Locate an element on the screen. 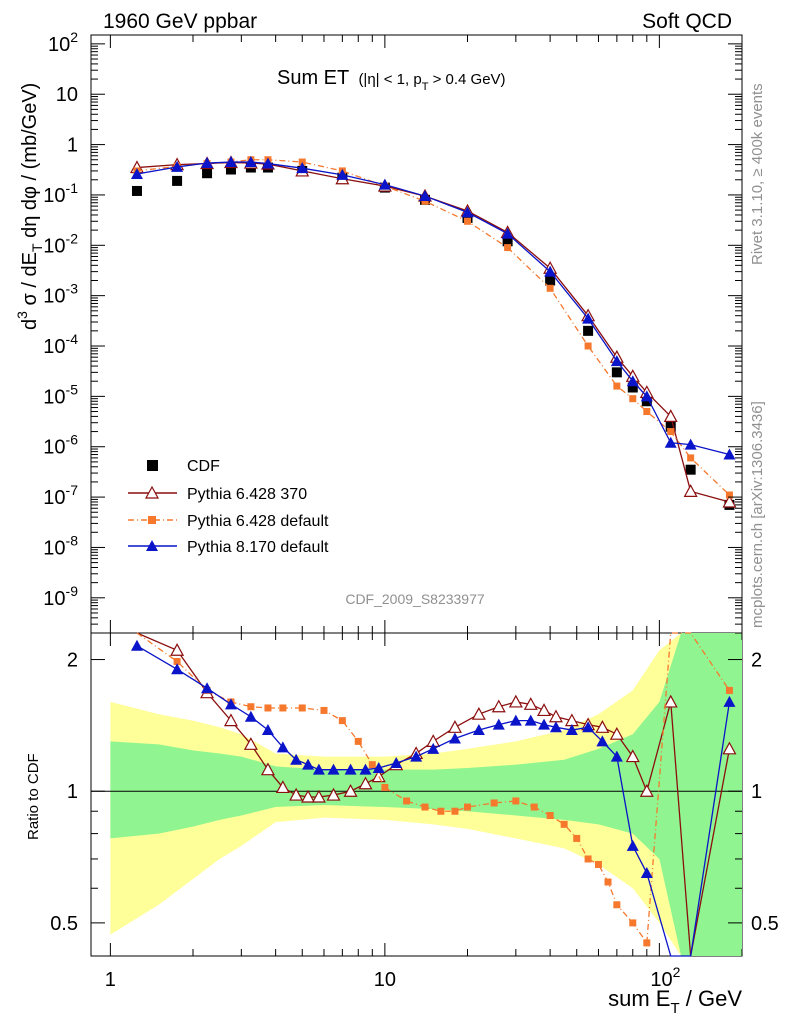  panel-title-cut-end: > 0.4 GeV) is located at coordinates (466, 79).